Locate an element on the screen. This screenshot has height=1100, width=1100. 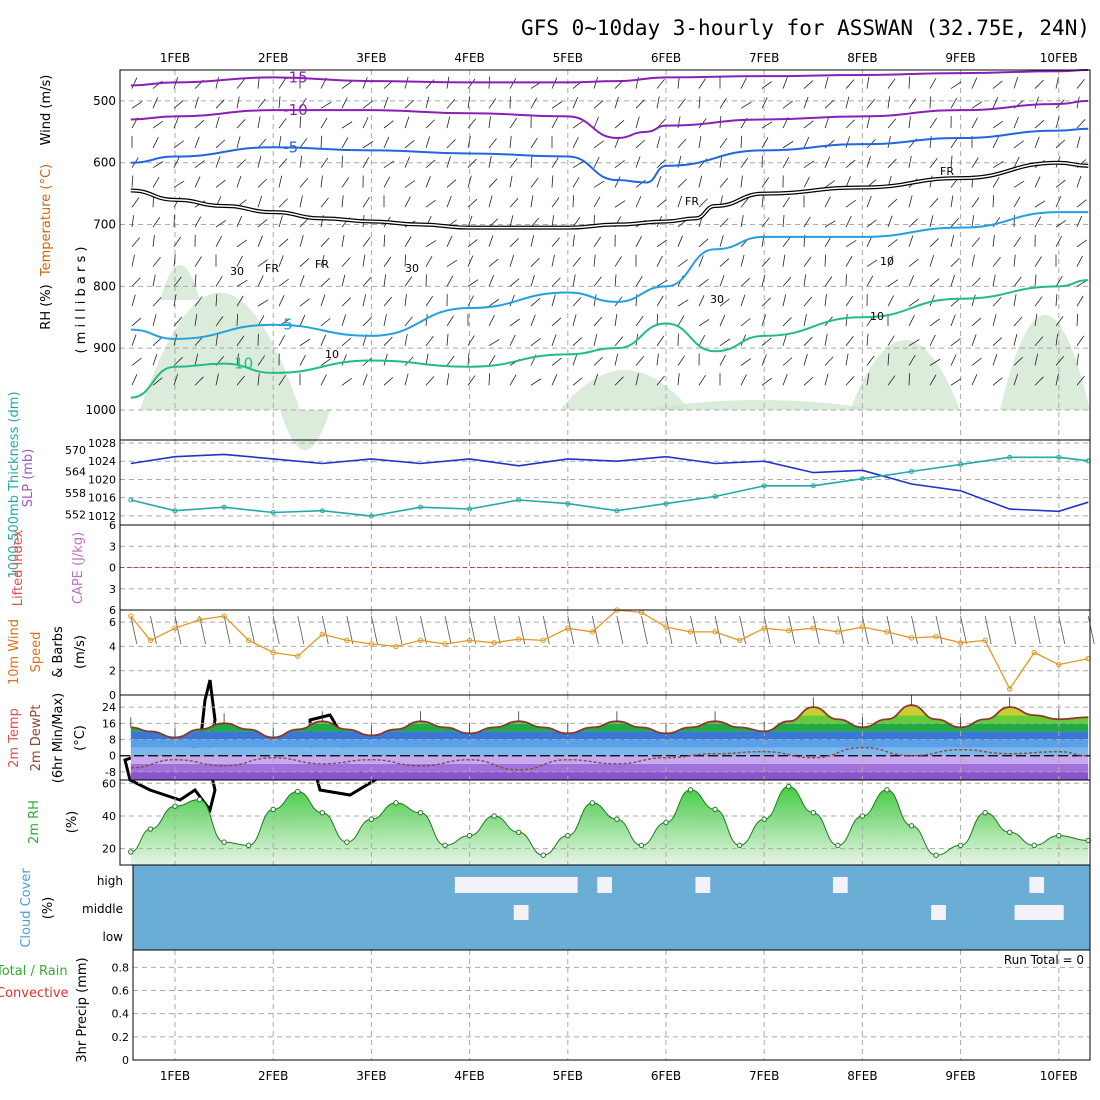
temp-tick-label: 16 is located at coordinates (109, 723).